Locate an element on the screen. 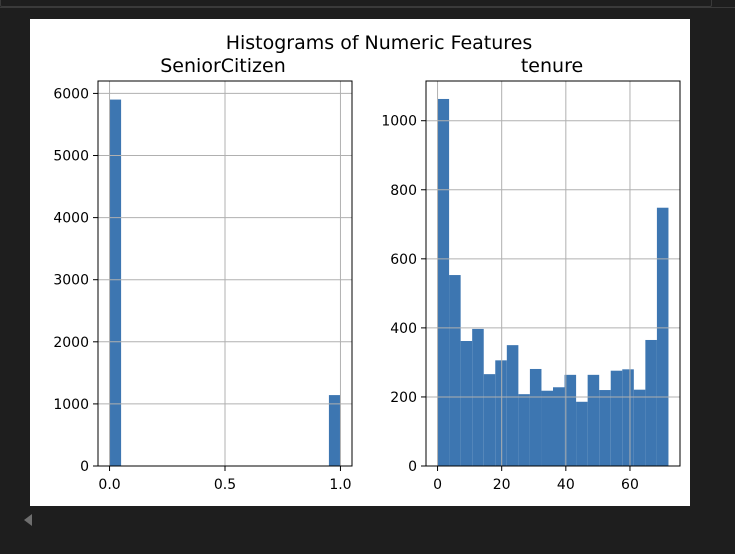 This screenshot has width=735, height=554. ytick-label-tenure-3: 600 is located at coordinates (403, 260).